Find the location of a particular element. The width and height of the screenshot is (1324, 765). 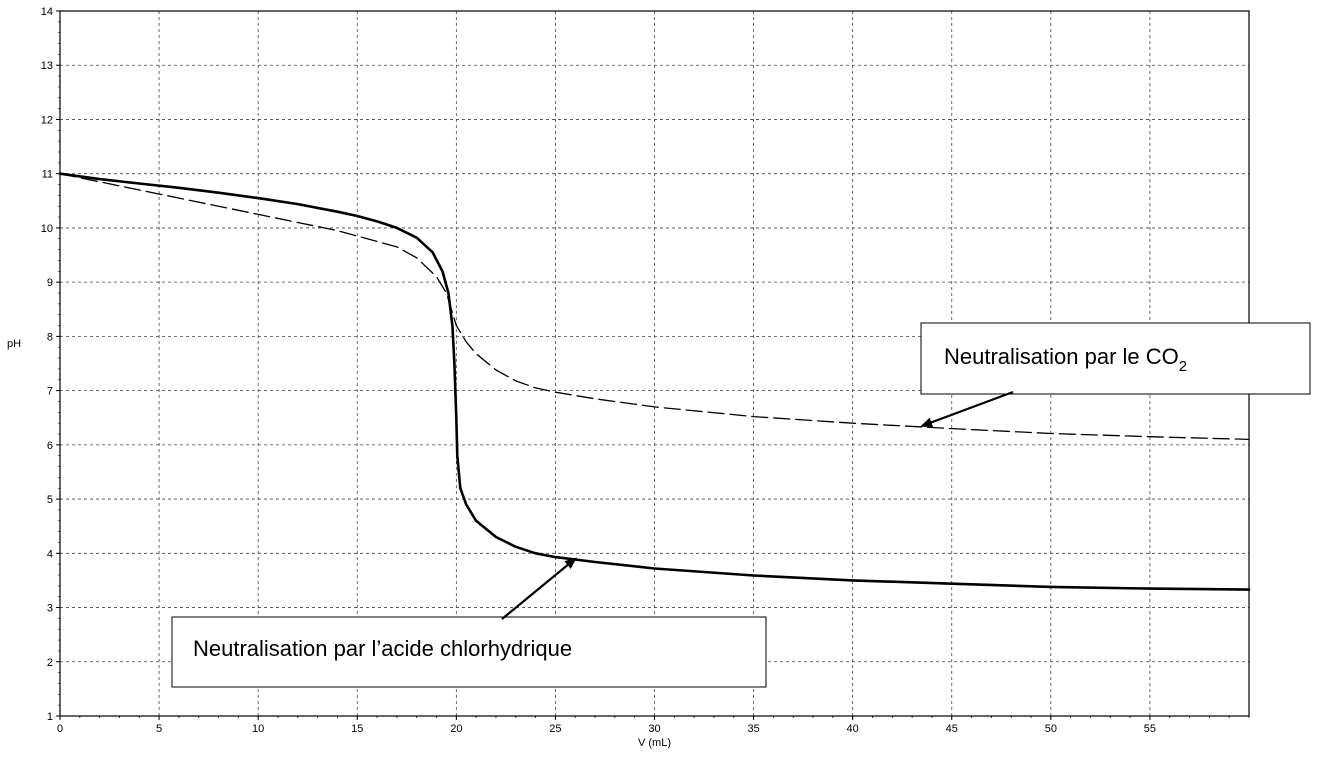

annotation-co2-main: Neutralisation par le CO is located at coordinates (1061, 356).